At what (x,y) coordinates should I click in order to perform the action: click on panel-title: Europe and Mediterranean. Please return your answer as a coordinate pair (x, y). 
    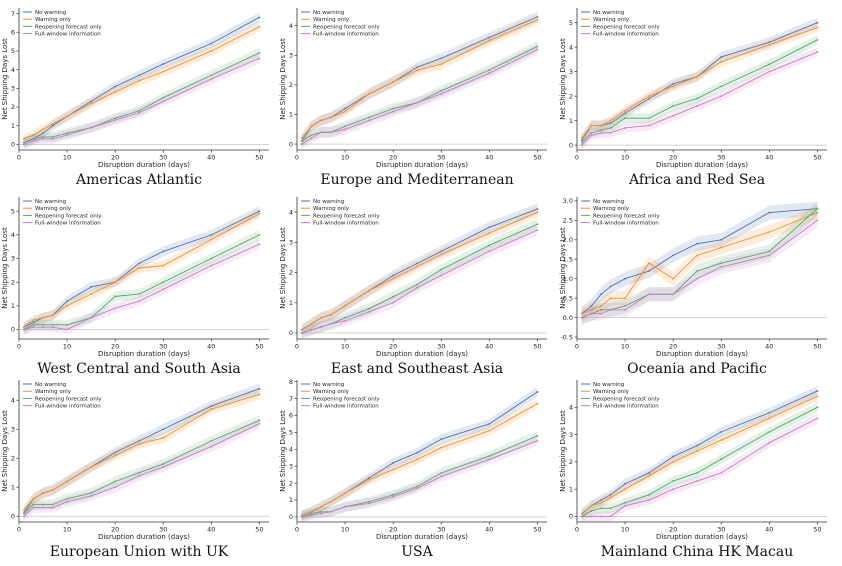
    Looking at the image, I should click on (416, 180).